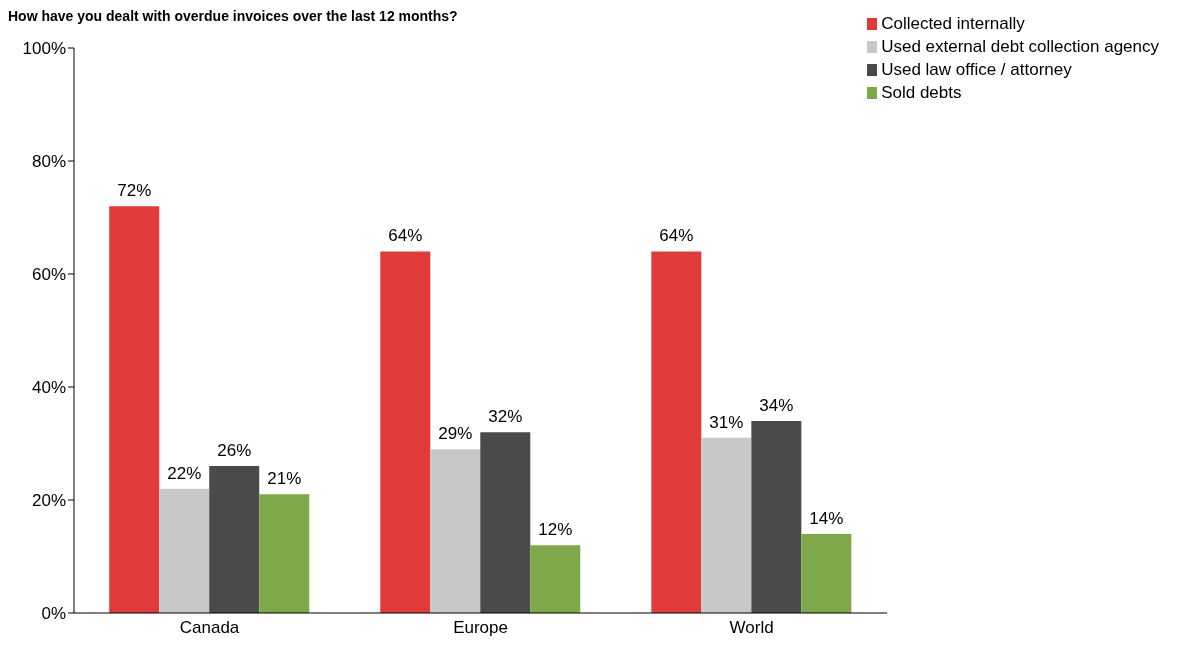 This screenshot has height=651, width=1187. I want to click on data-label: 21%, so click(284, 479).